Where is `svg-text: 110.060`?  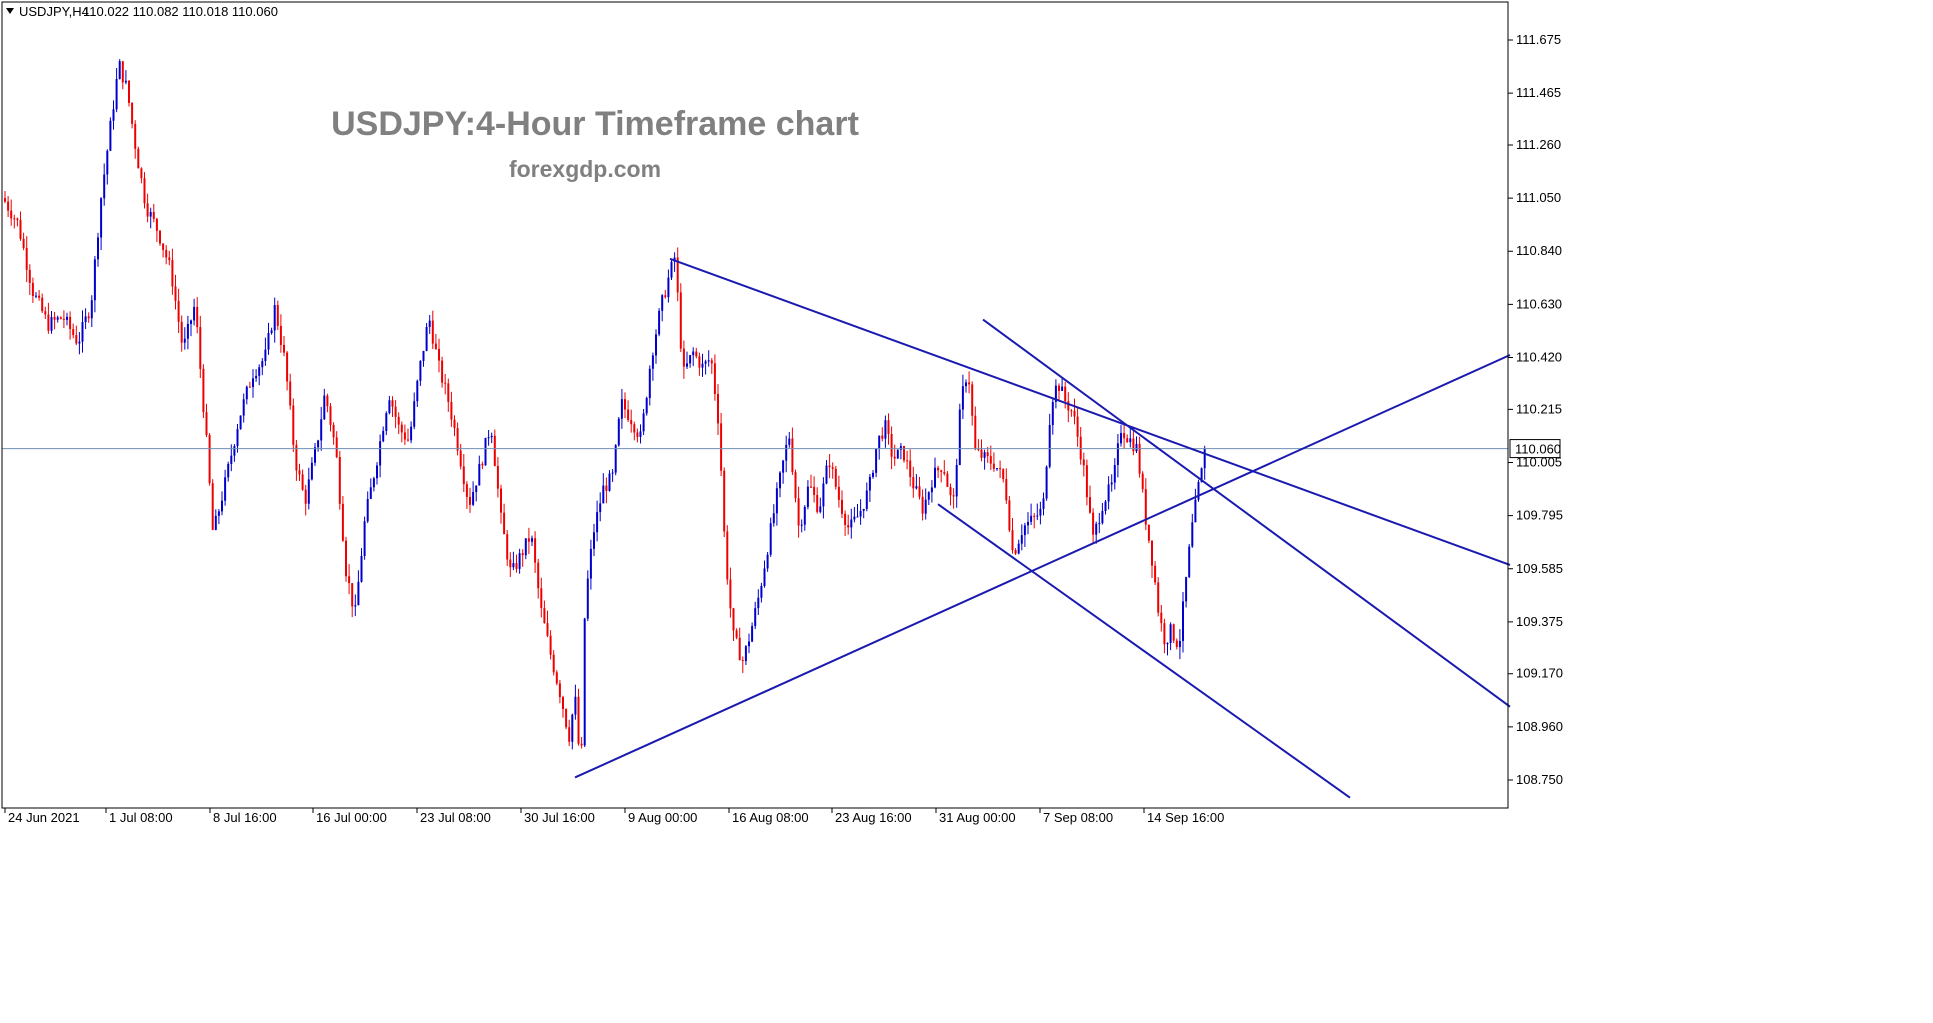 svg-text: 110.060 is located at coordinates (1538, 449).